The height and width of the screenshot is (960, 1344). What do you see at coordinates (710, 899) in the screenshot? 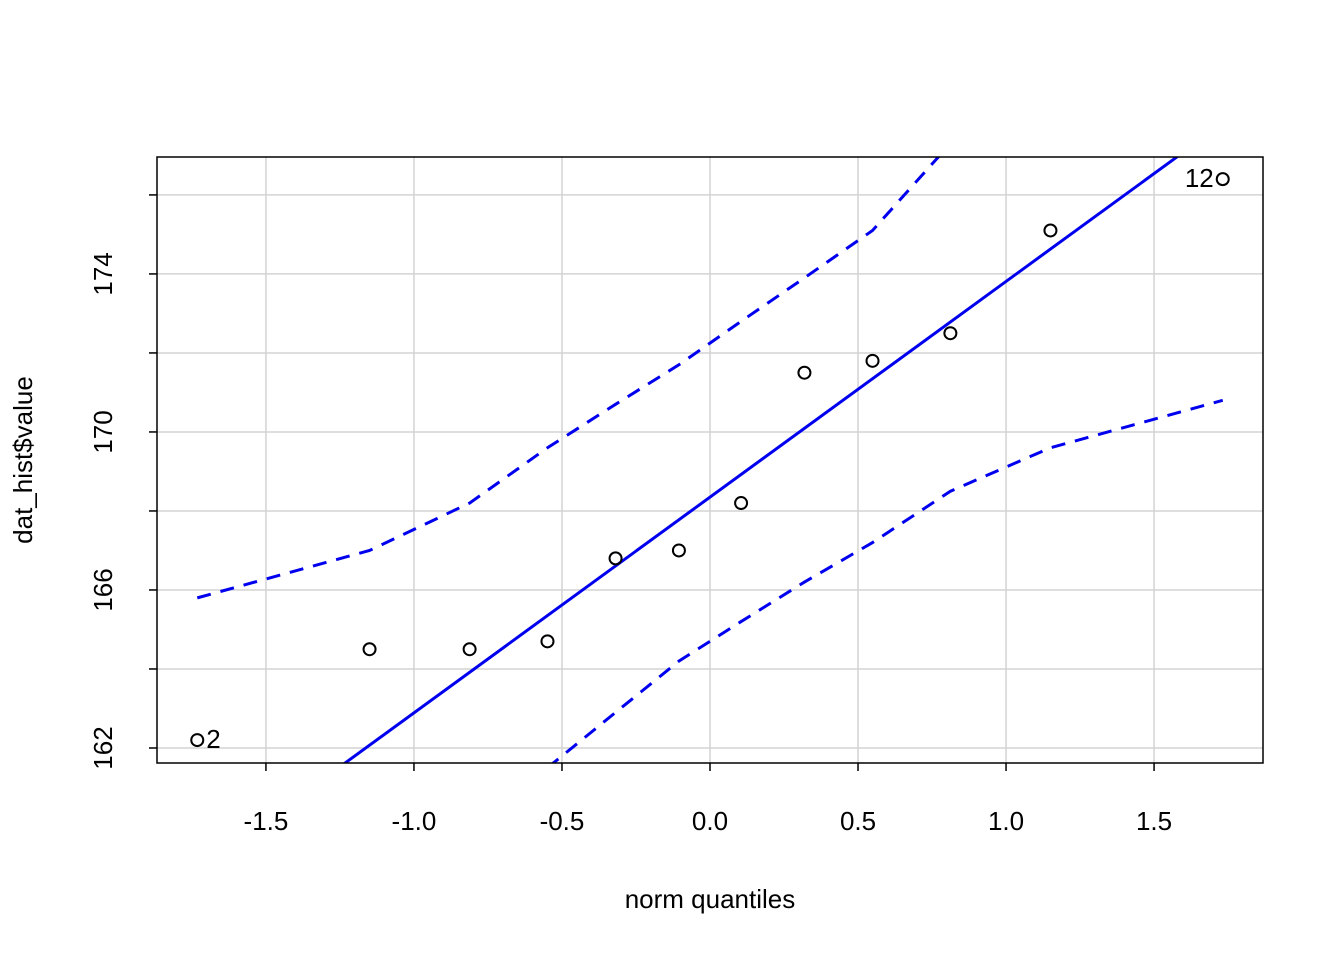
I see `x-axis-label: norm quantiles` at bounding box center [710, 899].